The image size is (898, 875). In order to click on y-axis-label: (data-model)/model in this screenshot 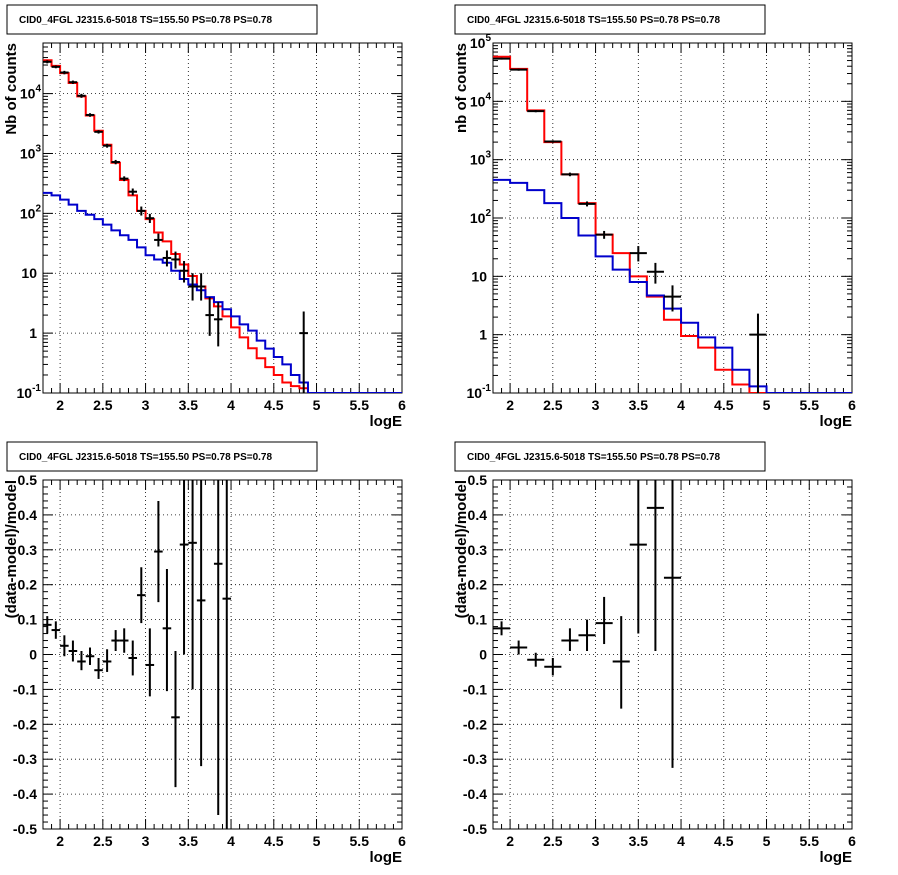, I will do `click(11, 549)`.